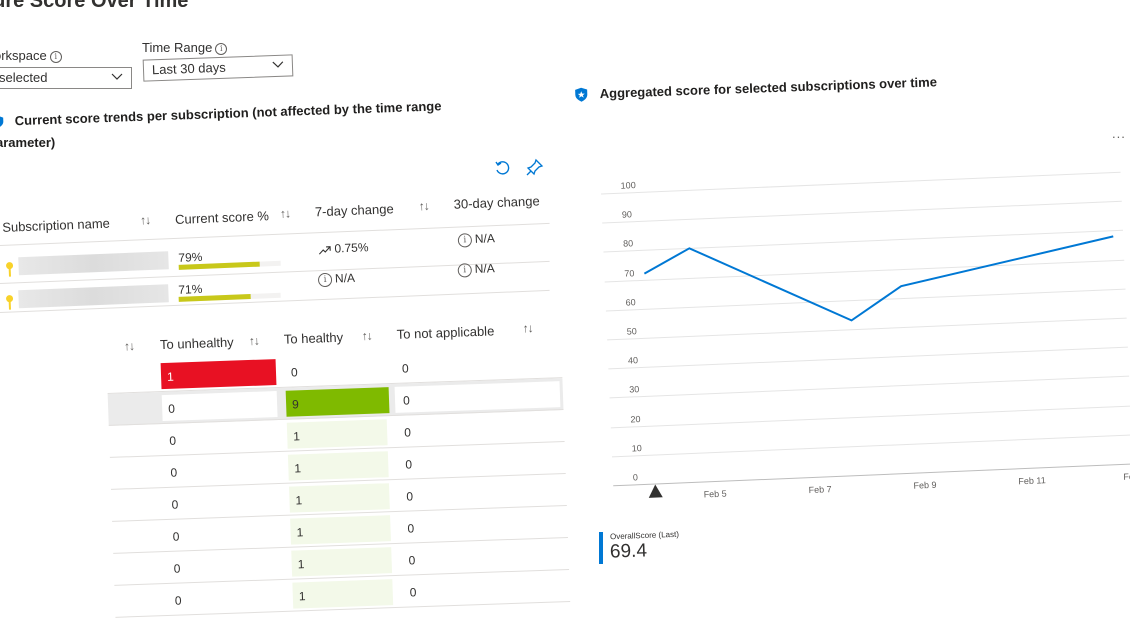  What do you see at coordinates (27, 142) in the screenshot?
I see `left-section-title-cont: arameter)` at bounding box center [27, 142].